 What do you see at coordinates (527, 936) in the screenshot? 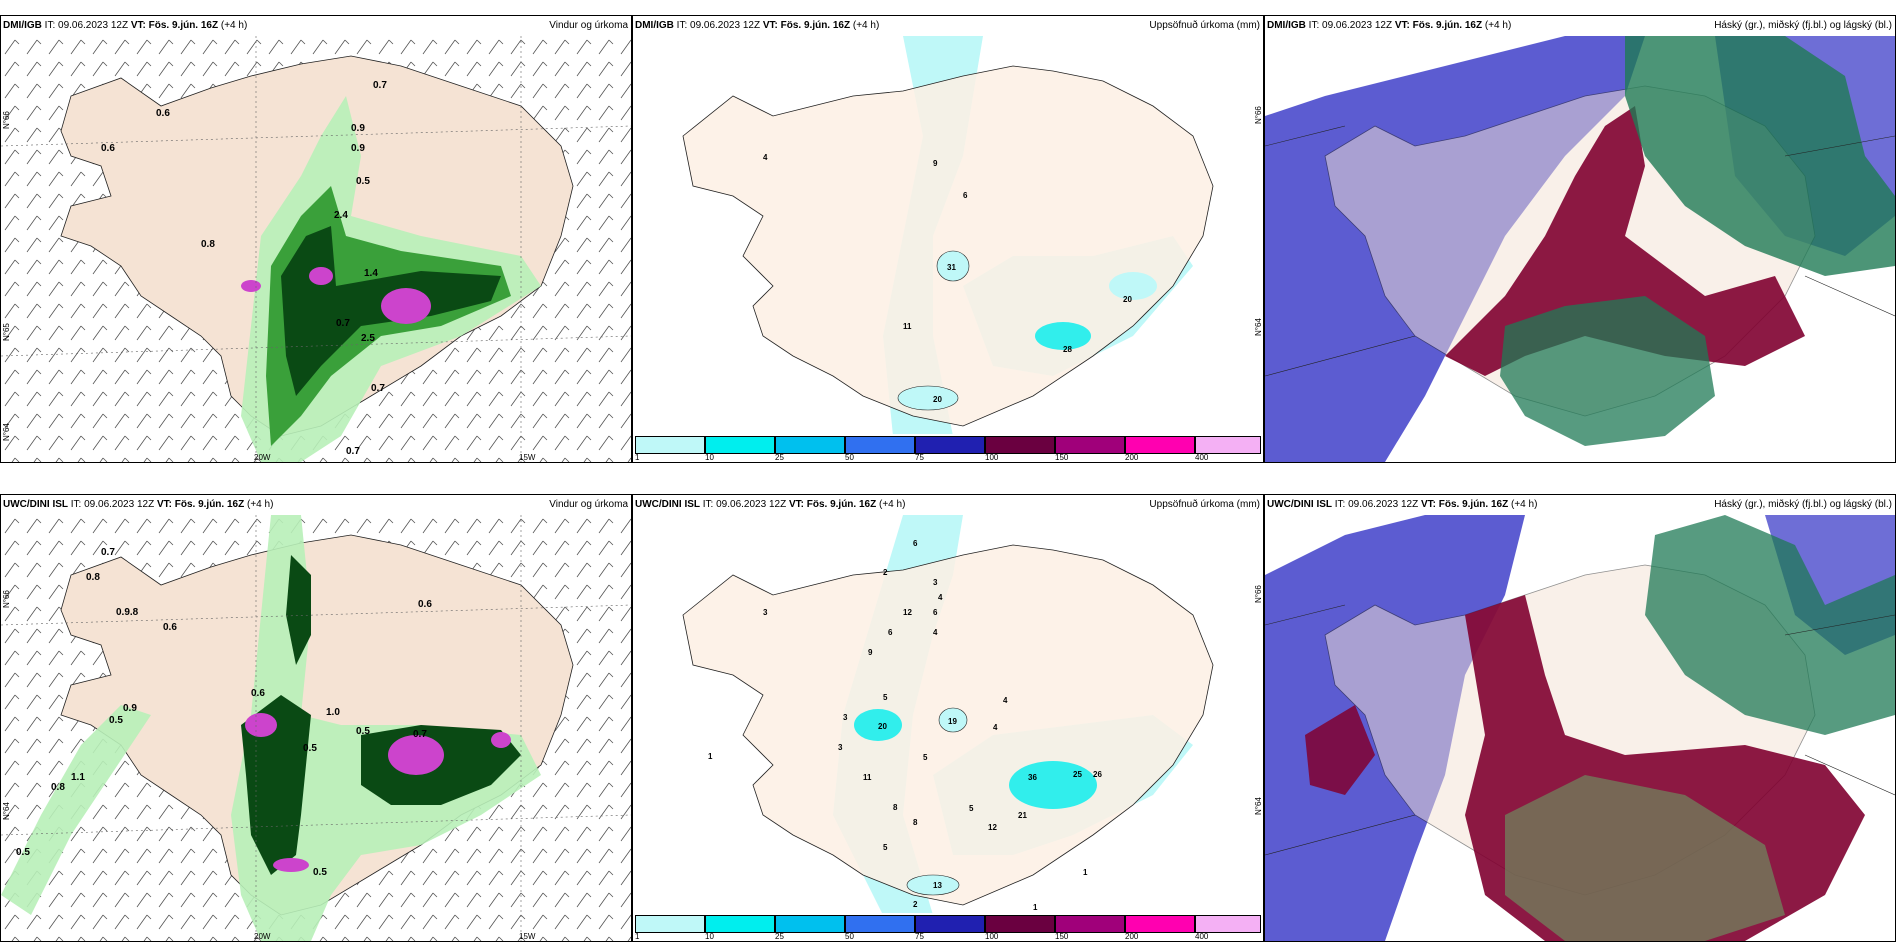
I see `lon-label: 15W` at bounding box center [527, 936].